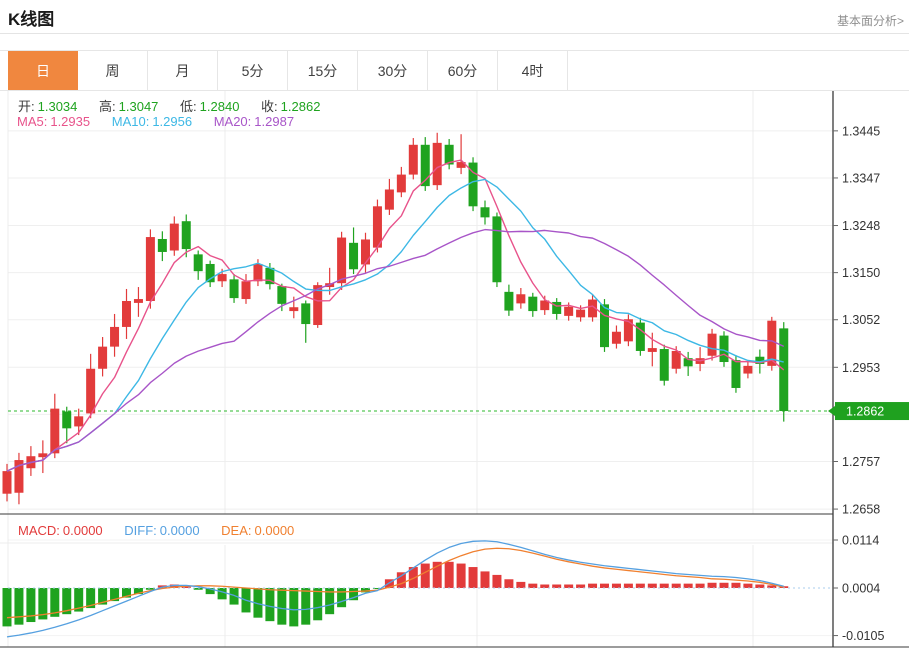  Describe the element at coordinates (533, 70) in the screenshot. I see `tab-4hour: 4时` at that location.